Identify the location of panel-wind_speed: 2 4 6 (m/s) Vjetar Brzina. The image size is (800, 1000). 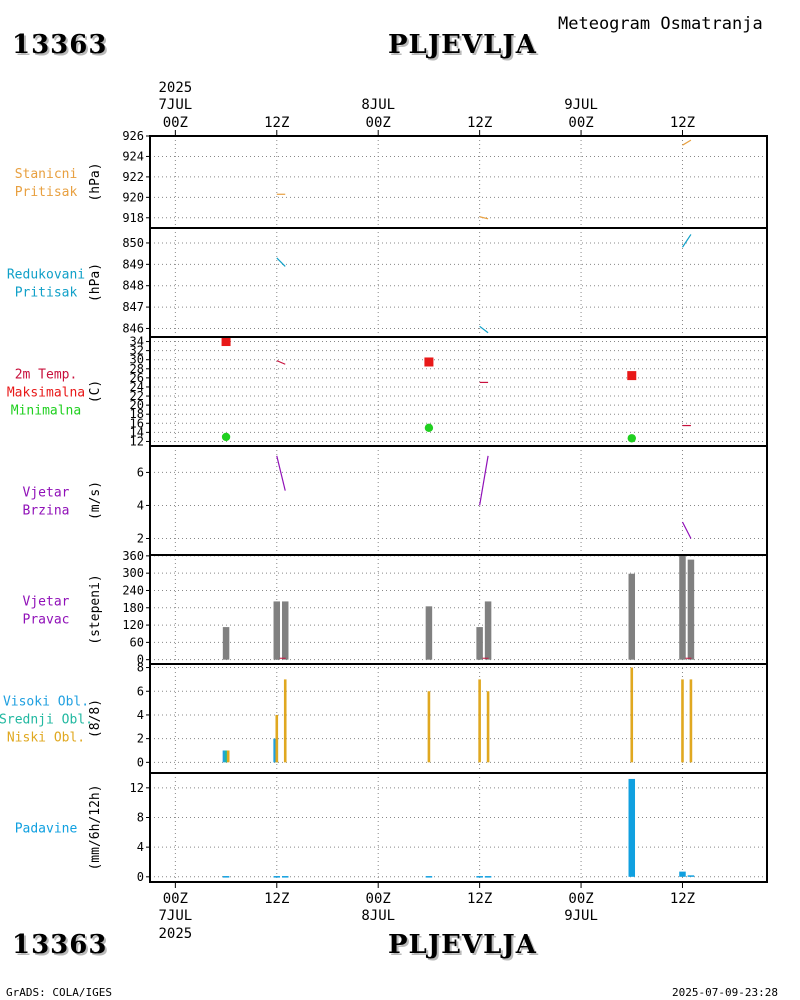
(395, 500).